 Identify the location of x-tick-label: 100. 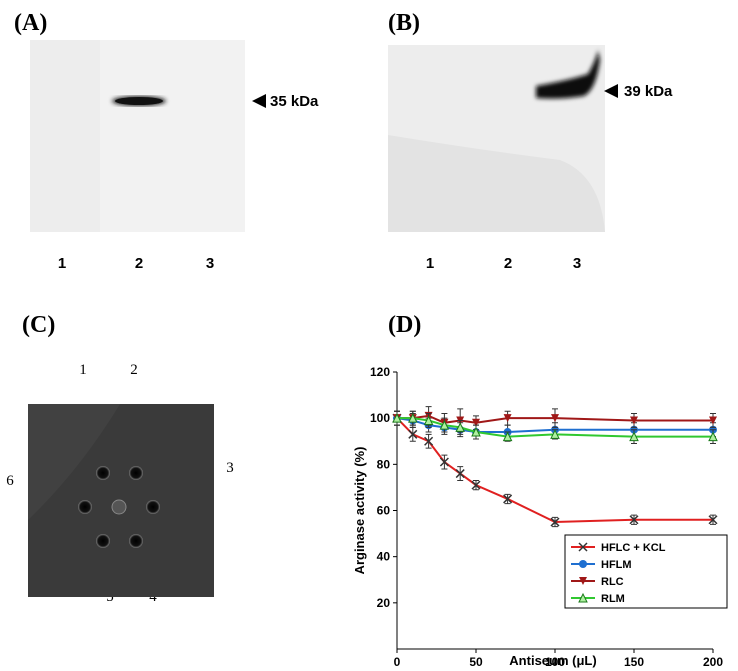
(555, 662).